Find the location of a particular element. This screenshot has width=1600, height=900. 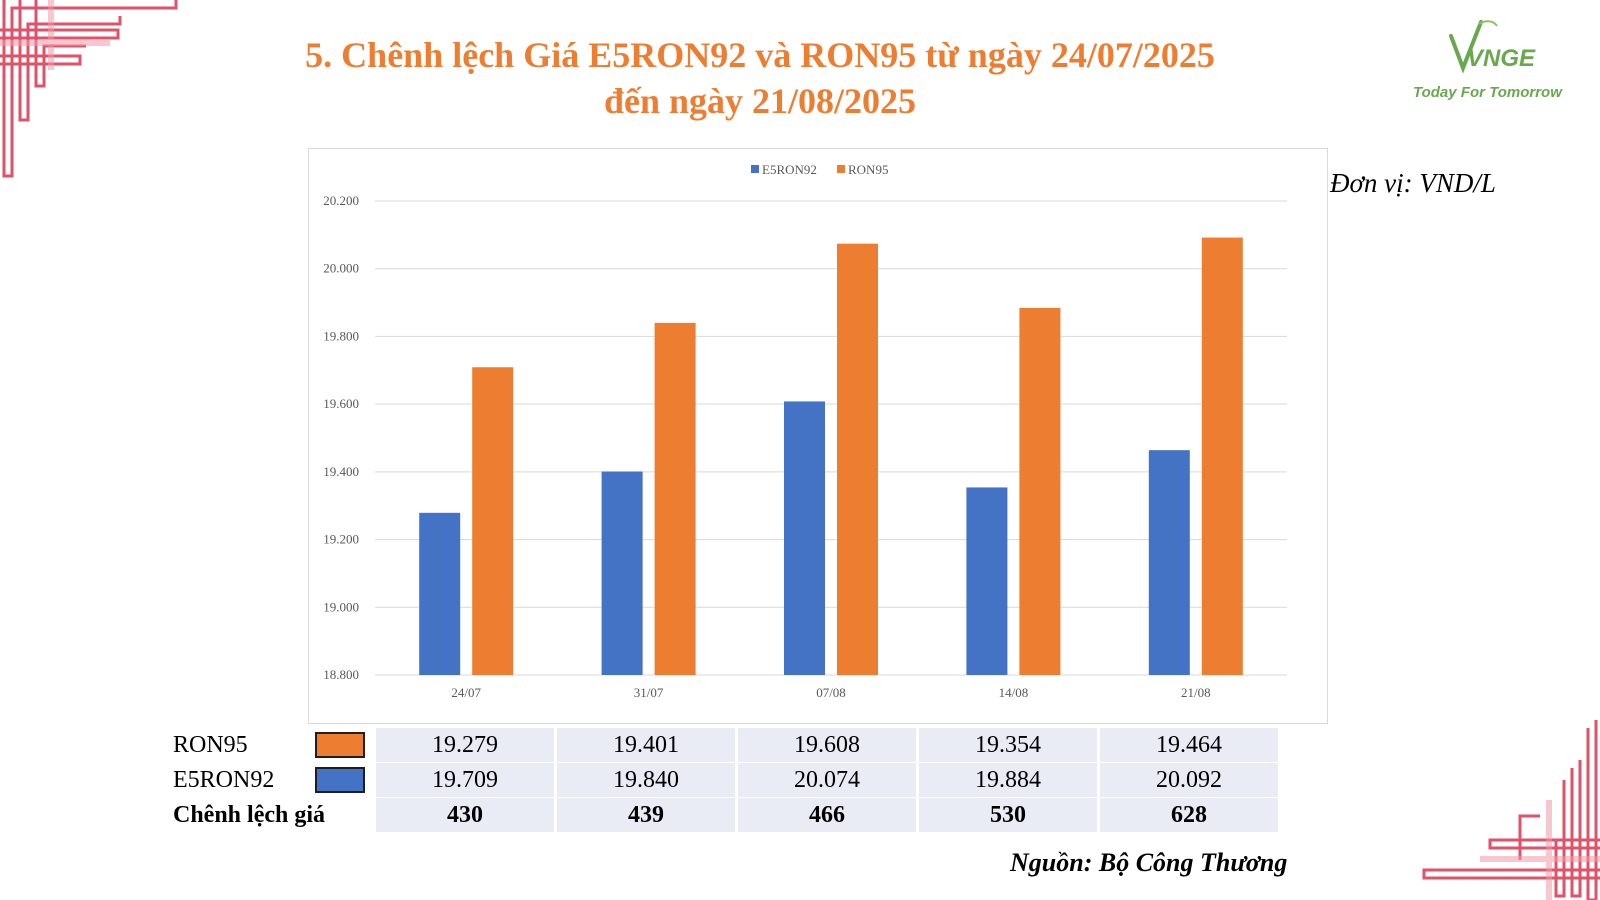

legend: E5RON92 RON95 is located at coordinates (819, 169).